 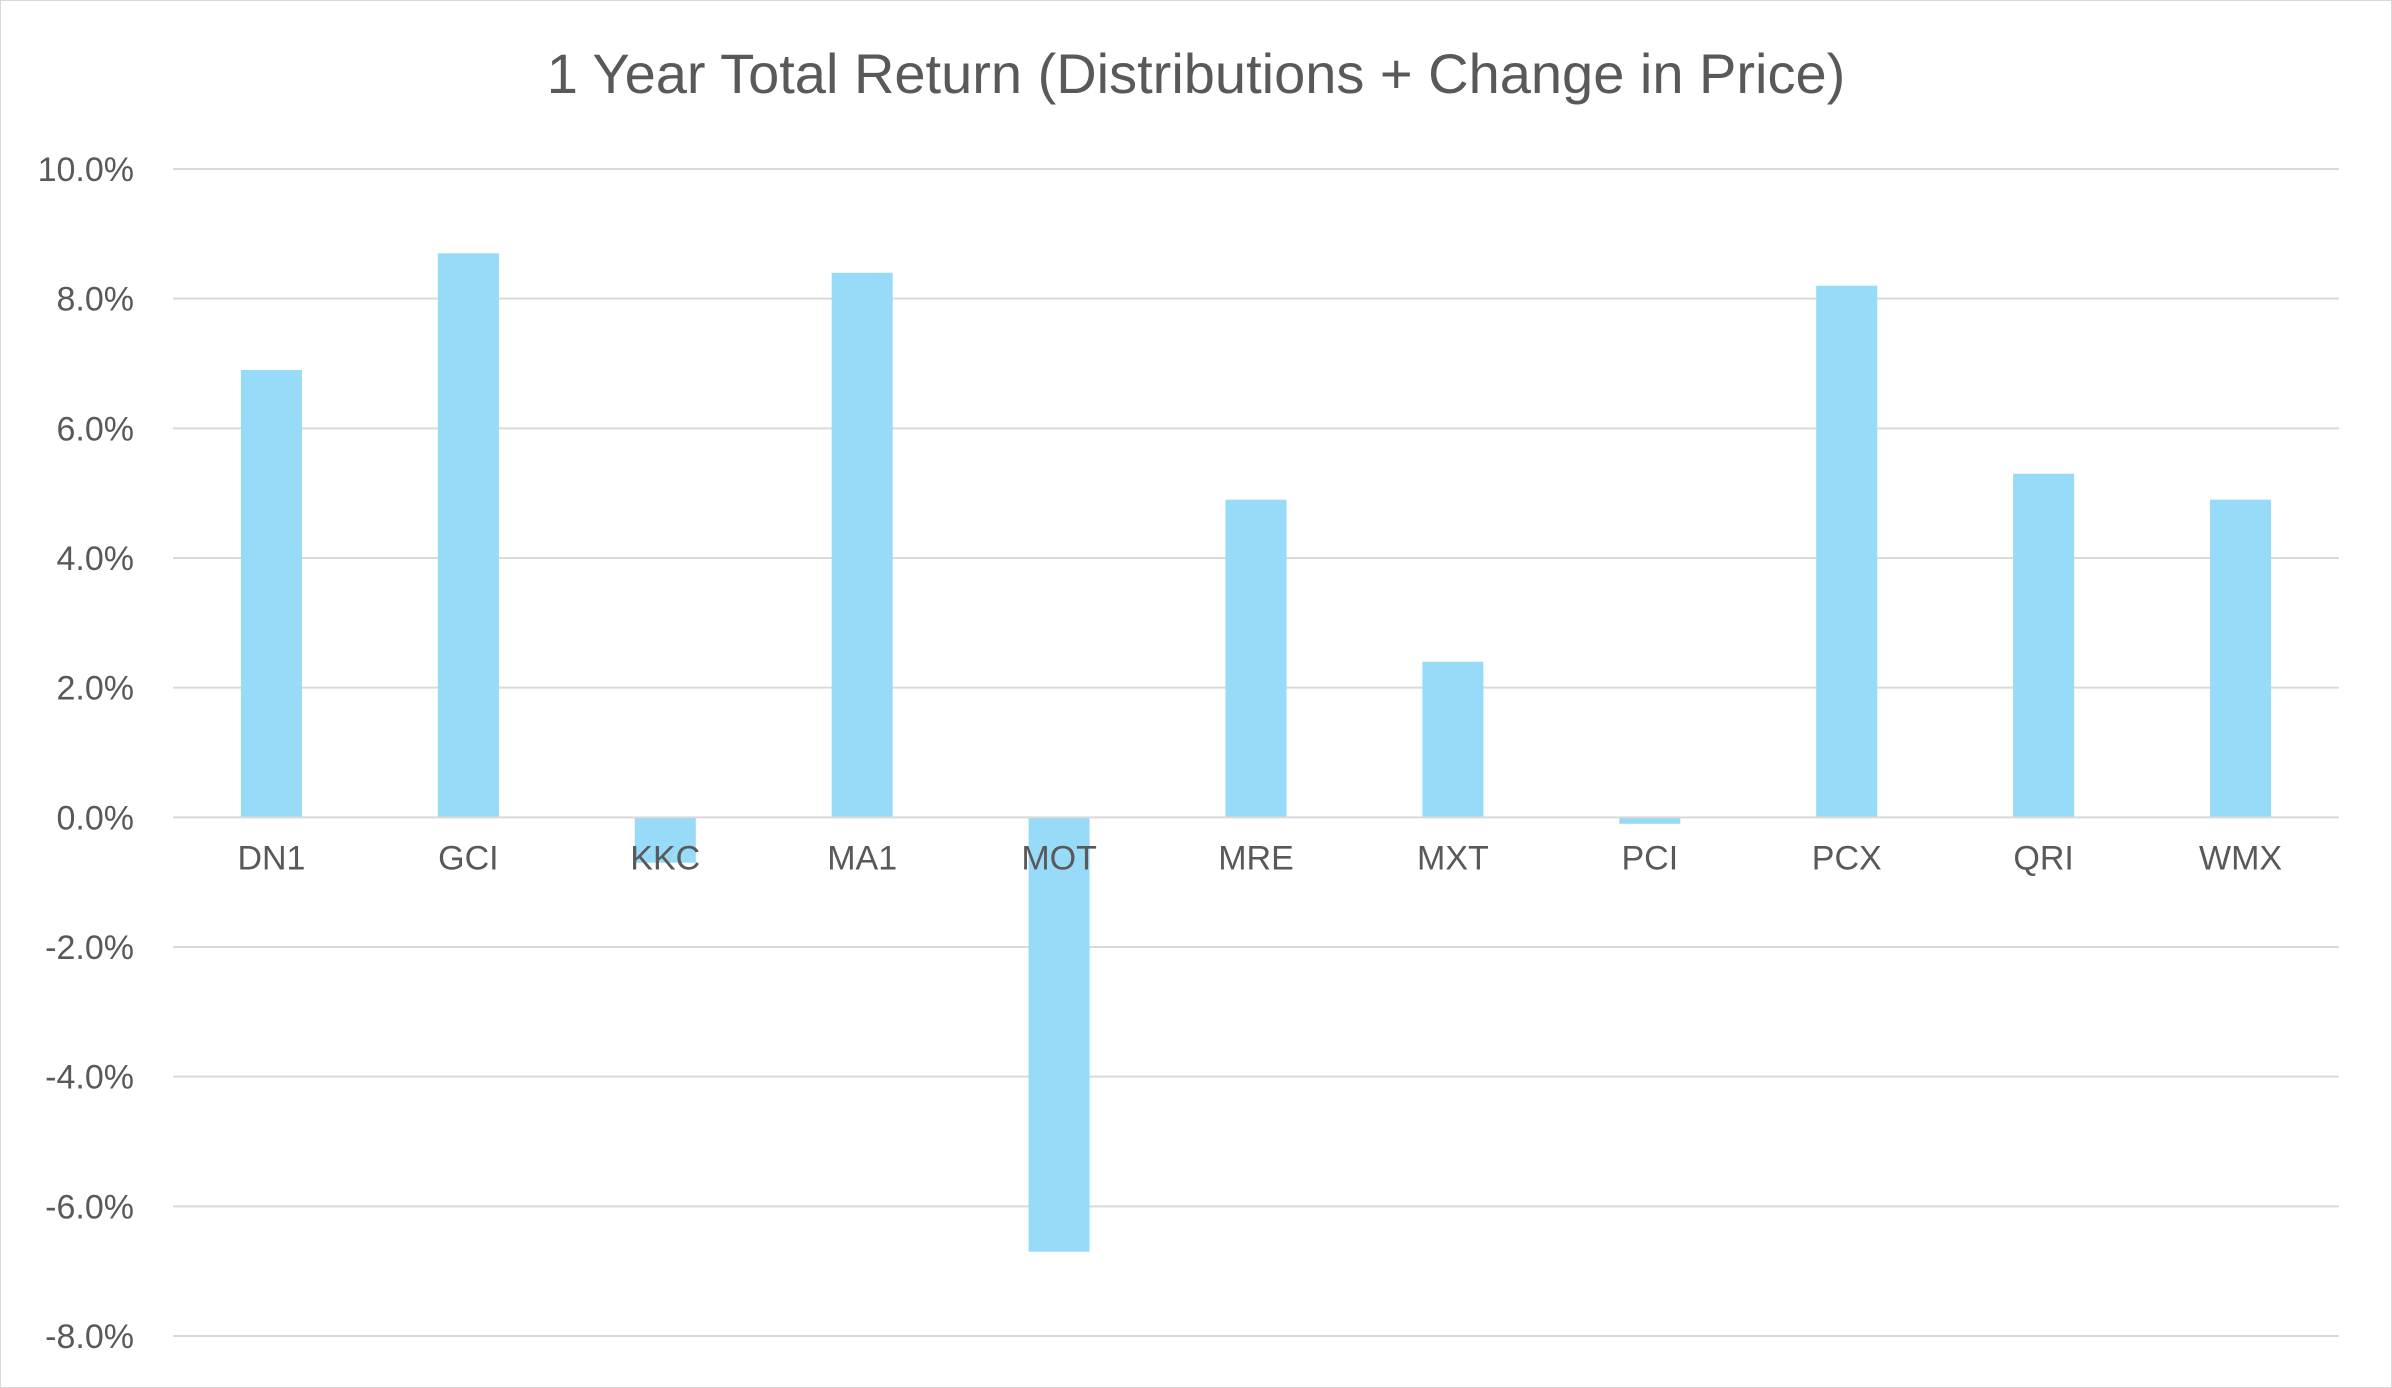 I want to click on y-tick-label: -8.0%, so click(x=89, y=1337).